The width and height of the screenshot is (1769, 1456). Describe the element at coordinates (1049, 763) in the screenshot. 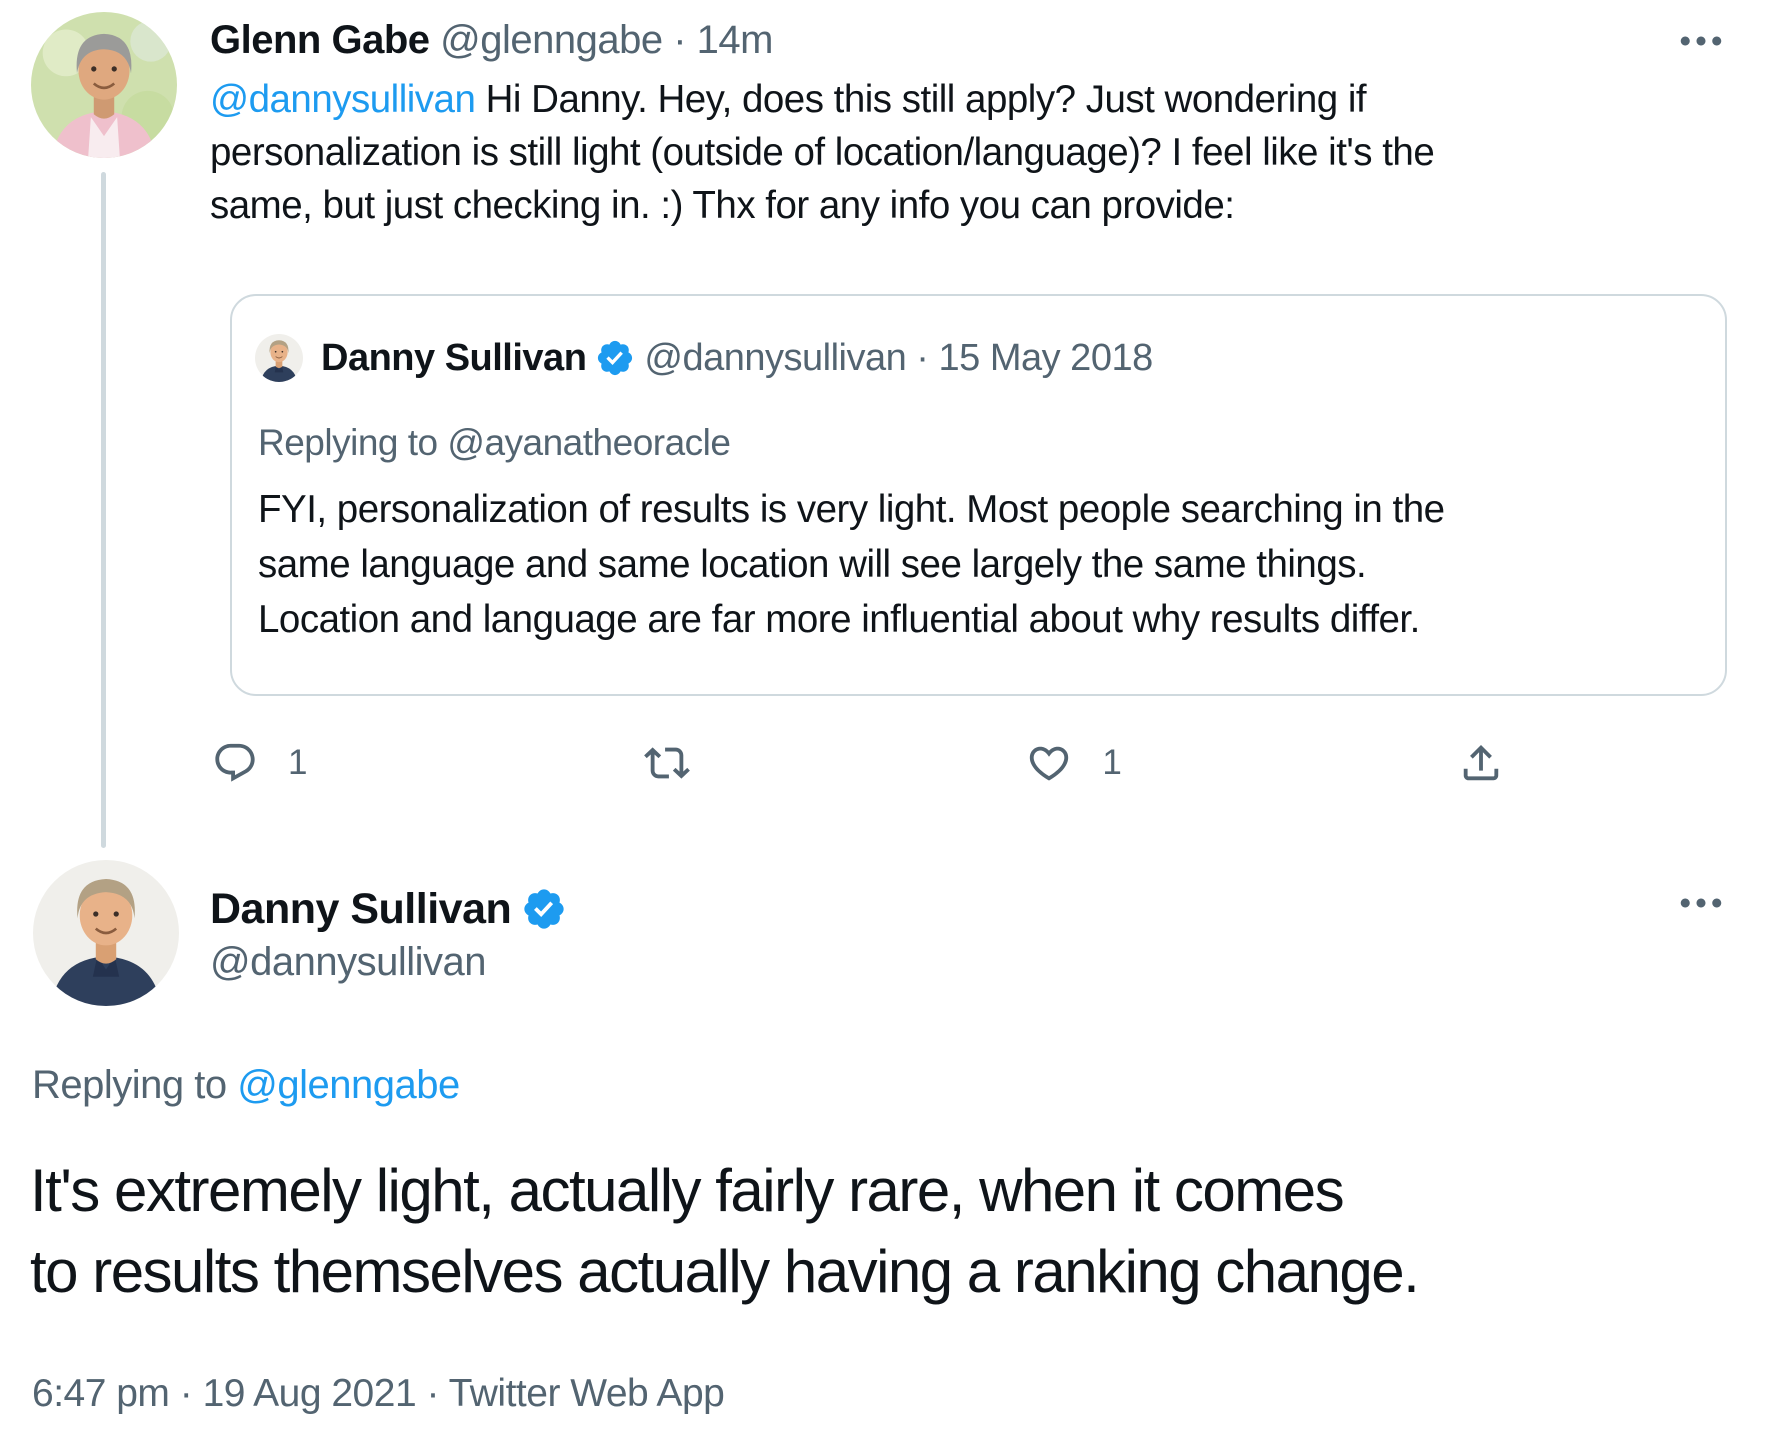

I see `heart-outline-icon` at that location.